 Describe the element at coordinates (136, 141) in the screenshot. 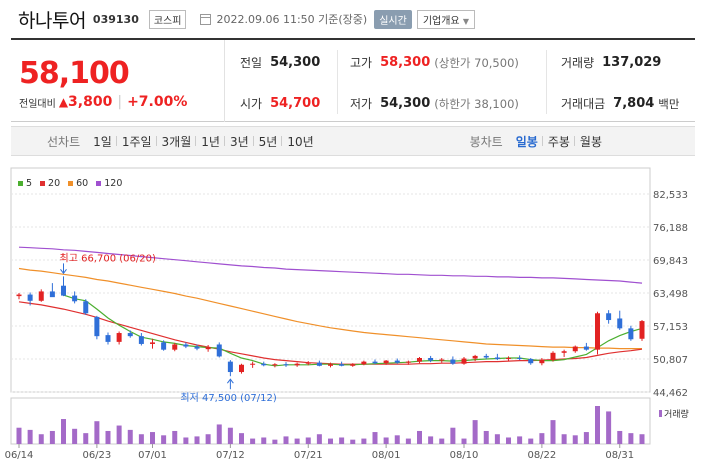

I see `tab-1week: 1주일` at that location.